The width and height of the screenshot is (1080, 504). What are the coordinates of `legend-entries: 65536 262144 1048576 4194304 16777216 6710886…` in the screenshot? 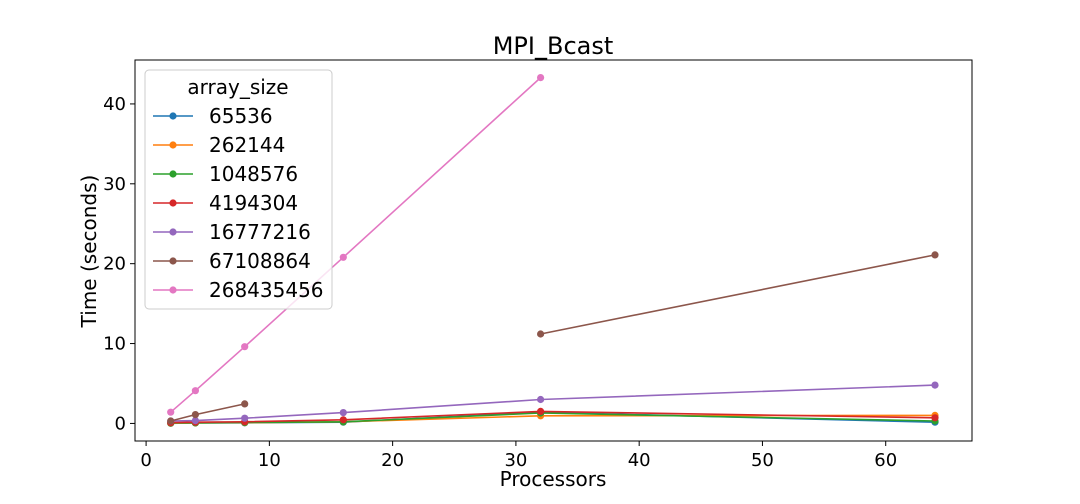 It's located at (238, 203).